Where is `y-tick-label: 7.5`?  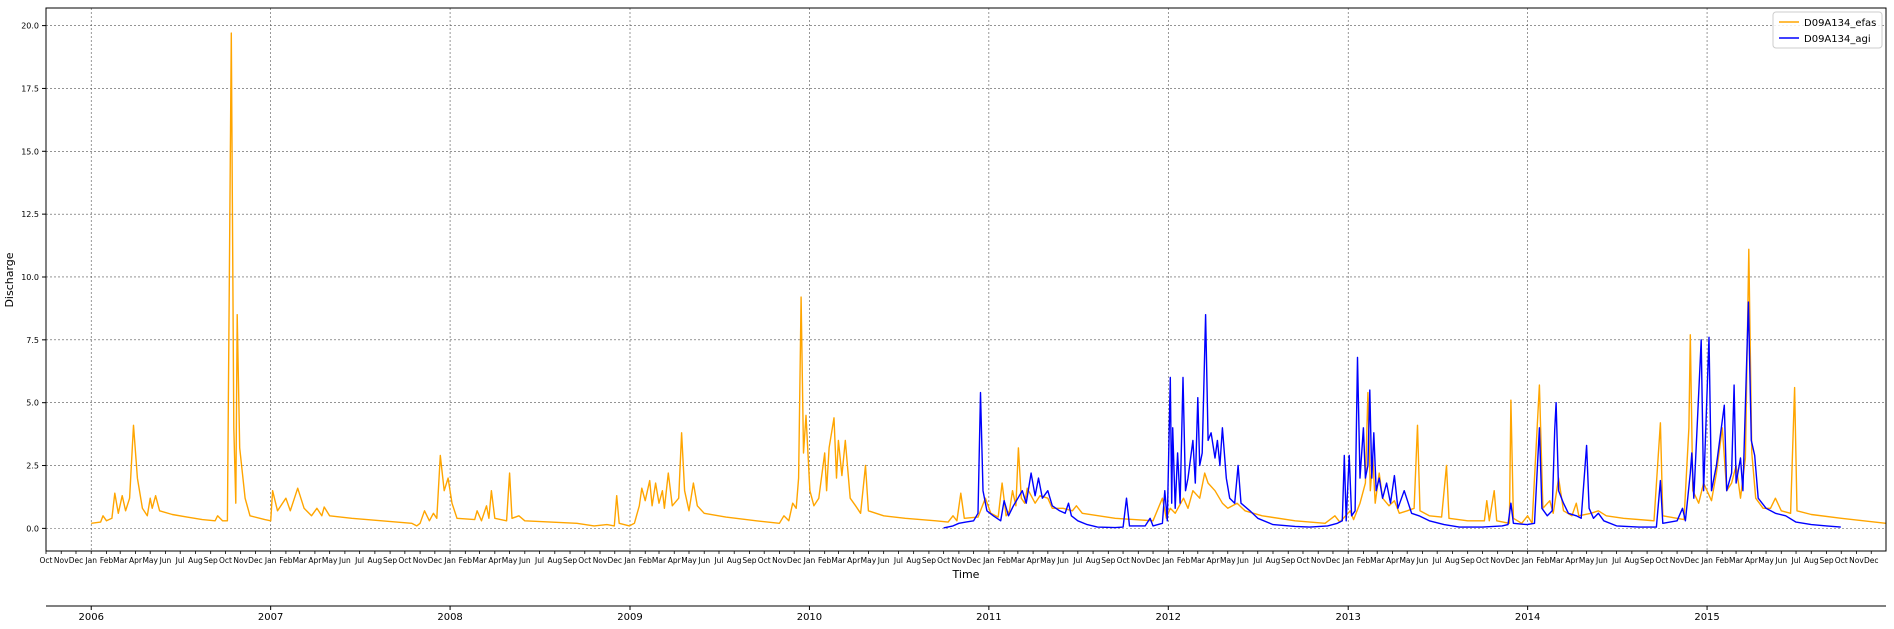
y-tick-label: 7.5 is located at coordinates (32, 340).